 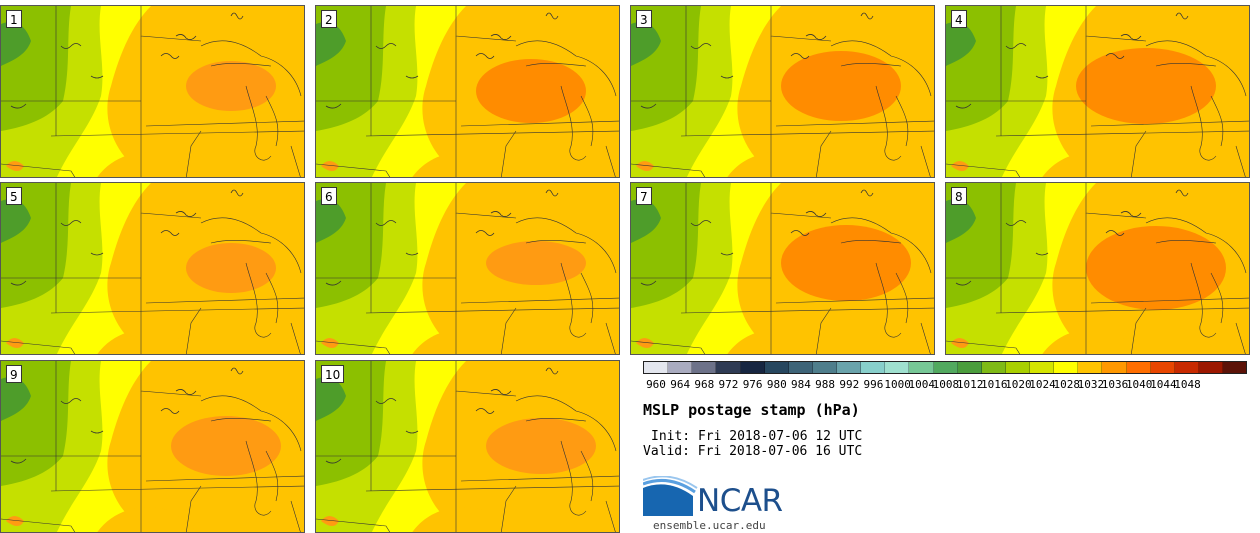 What do you see at coordinates (970, 384) in the screenshot?
I see `colorbar-tick-label: 1012` at bounding box center [970, 384].